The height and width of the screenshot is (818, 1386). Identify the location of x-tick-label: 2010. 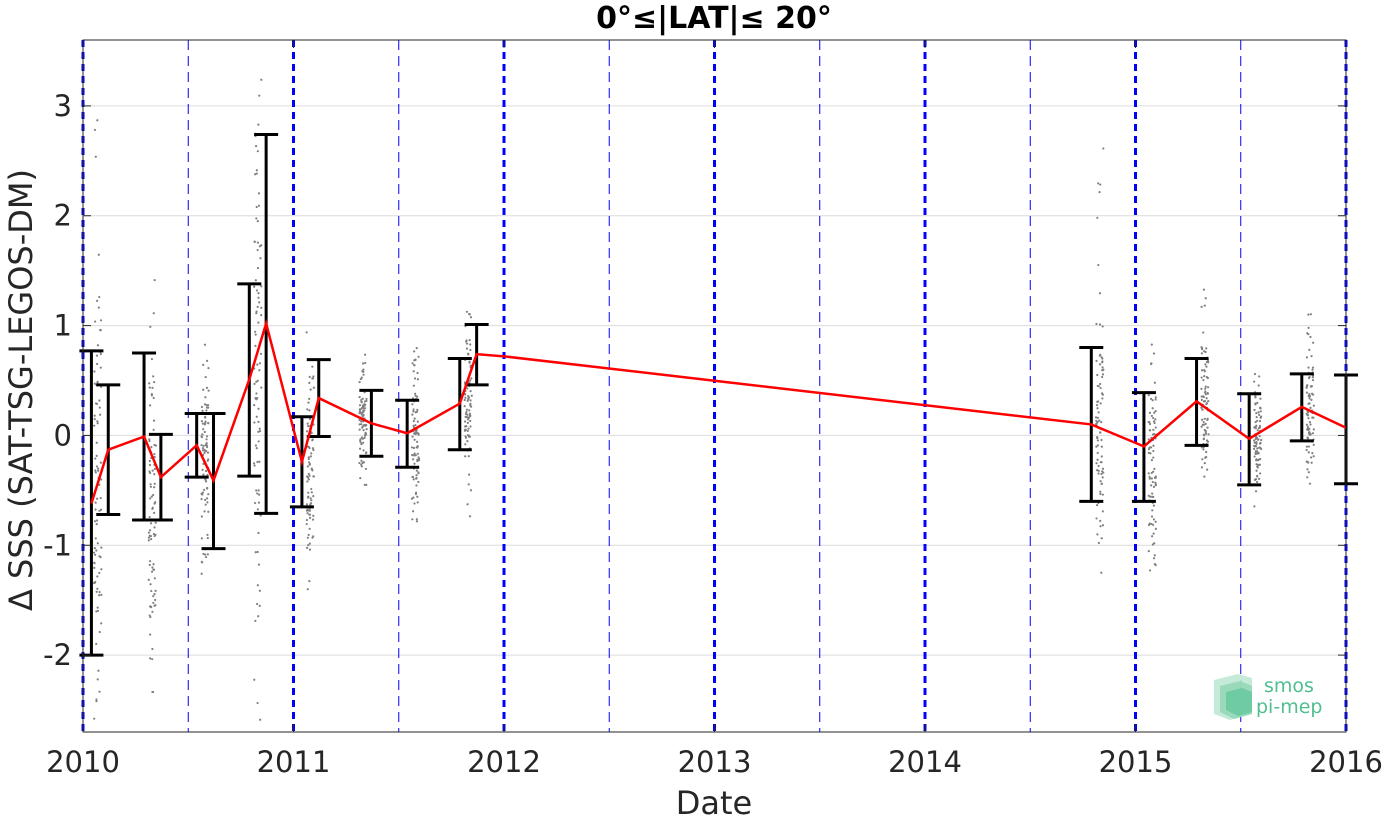
(83, 762).